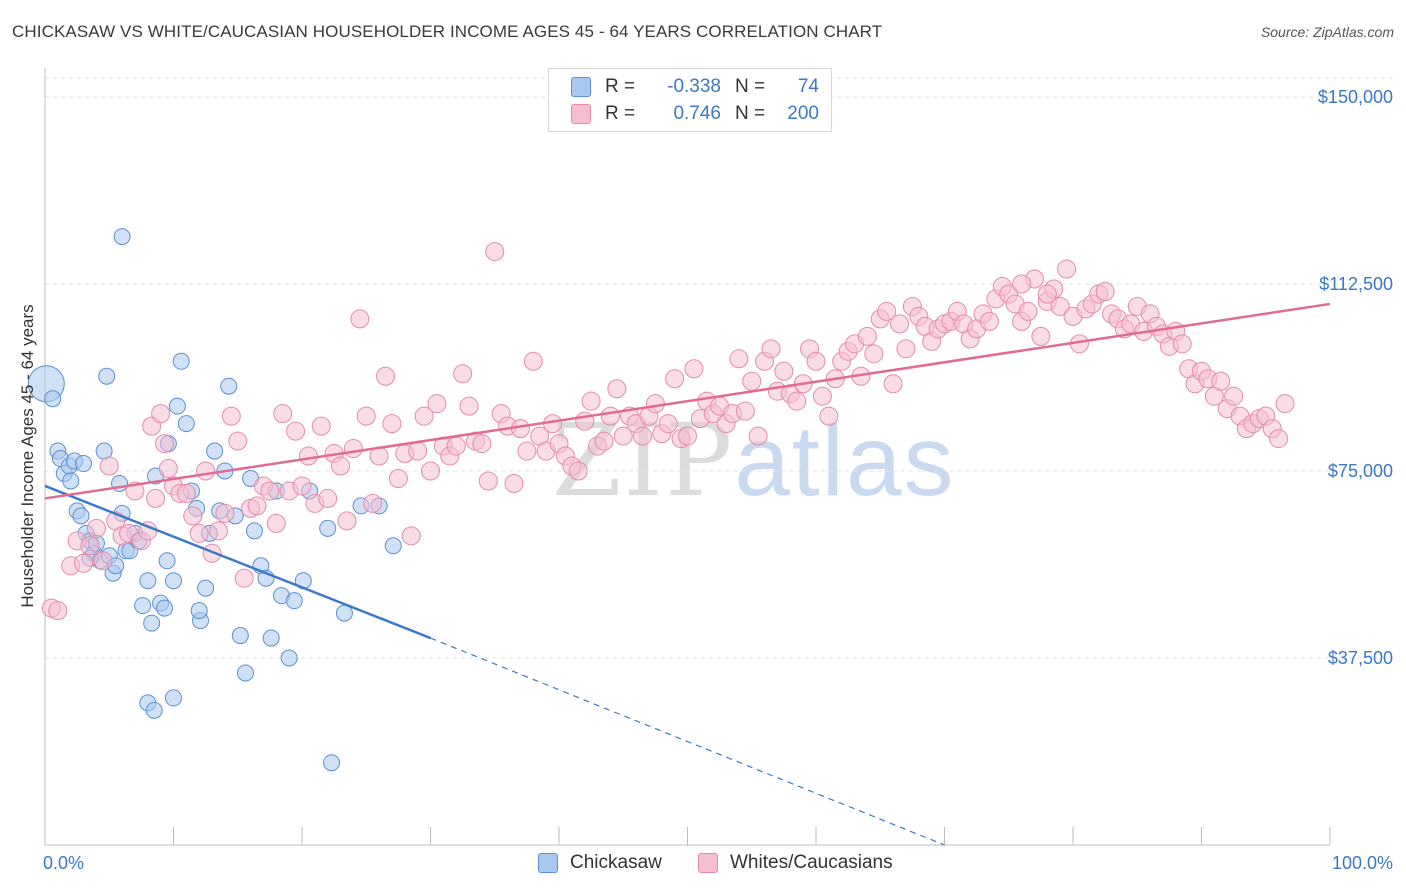  Describe the element at coordinates (1360, 658) in the screenshot. I see `y-tick-label: $37,500` at that location.